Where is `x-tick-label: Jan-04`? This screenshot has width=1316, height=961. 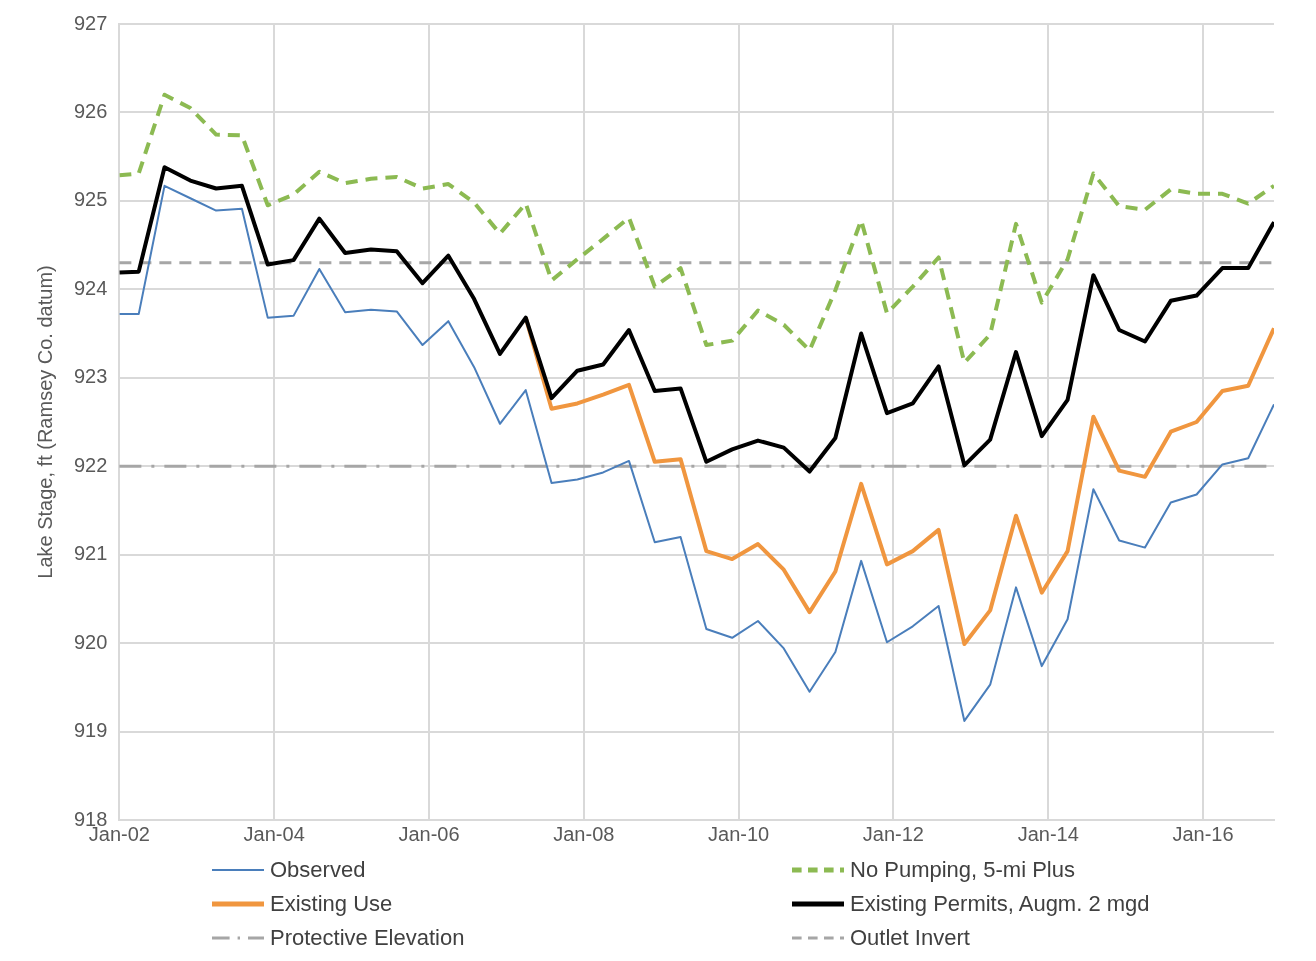
x-tick-label: Jan-04 is located at coordinates (274, 833).